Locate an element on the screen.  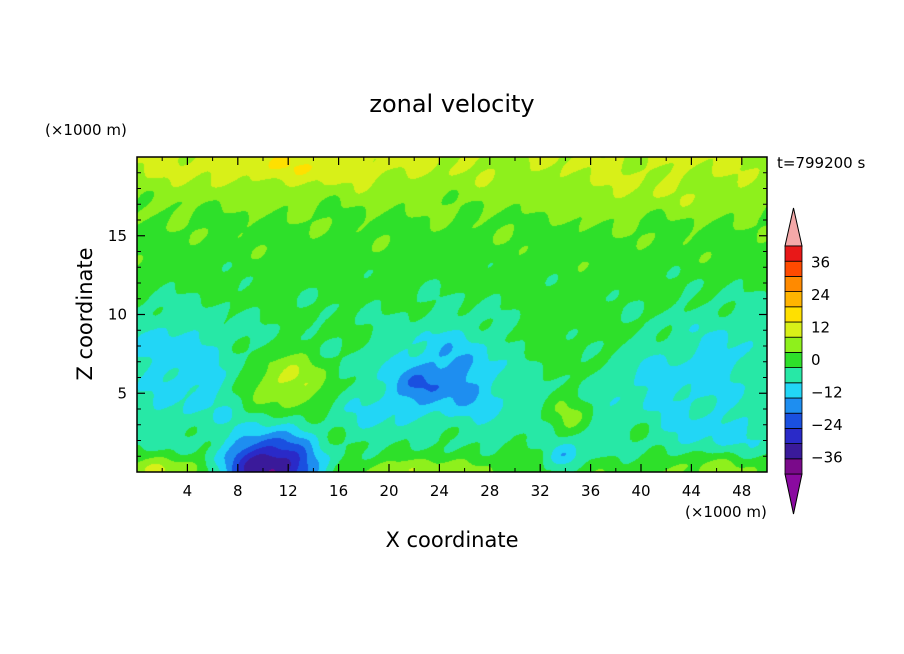
colorbar: 36 24 12 0 −12 −24 −36 is located at coordinates (813, 361).